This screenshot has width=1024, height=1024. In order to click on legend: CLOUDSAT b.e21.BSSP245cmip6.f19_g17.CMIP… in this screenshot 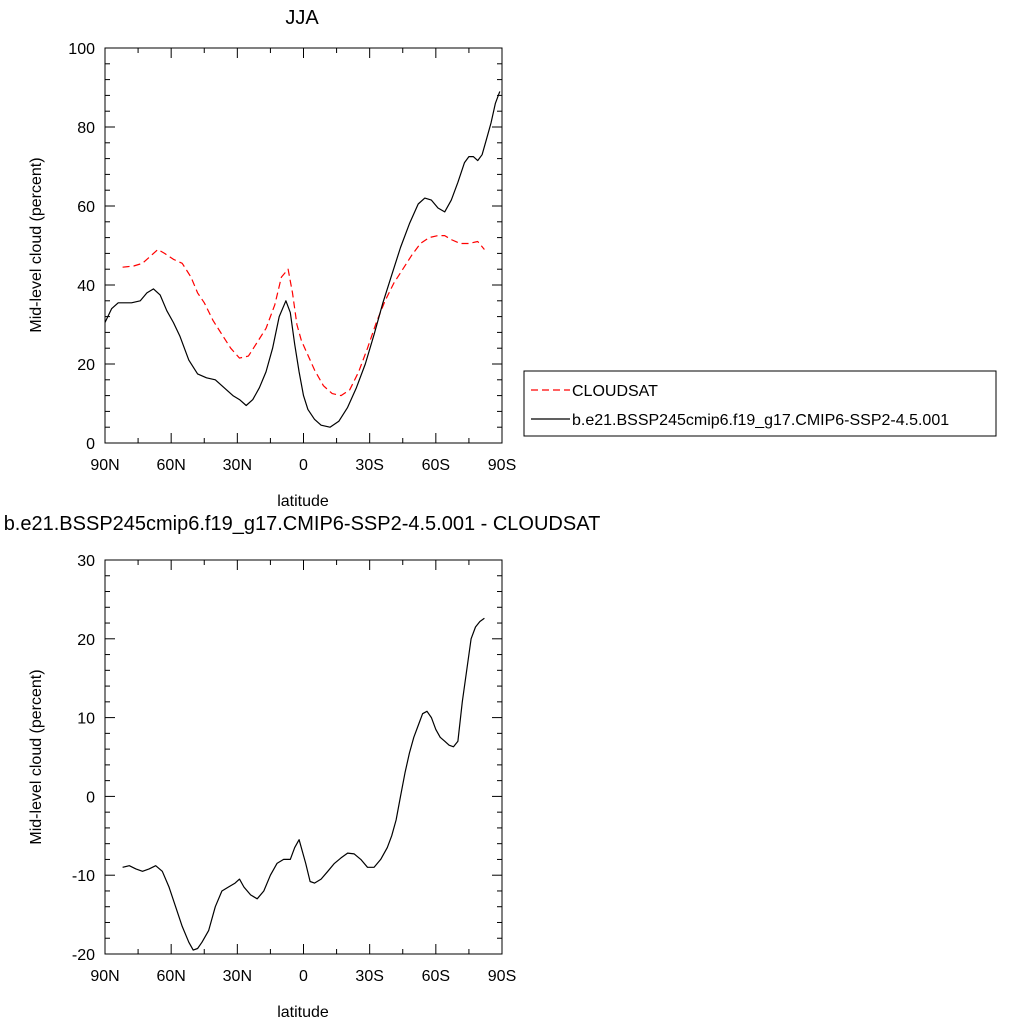, I will do `click(760, 403)`.